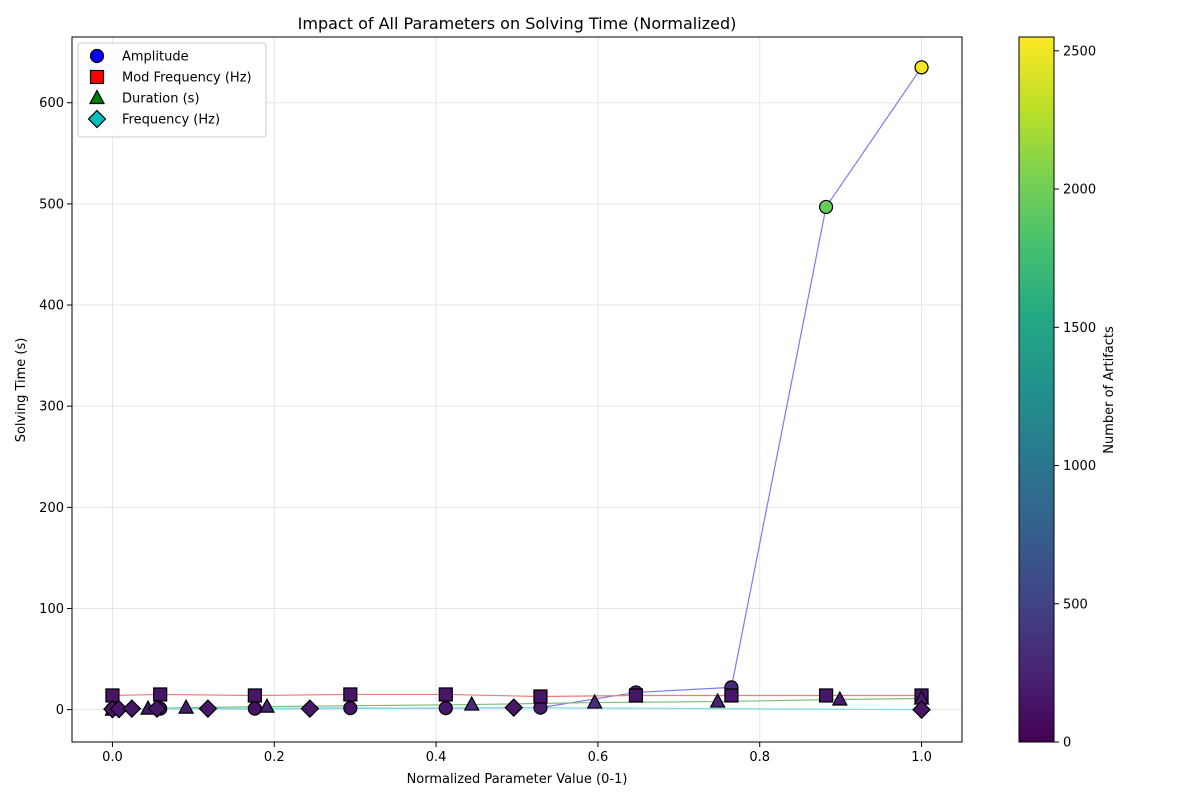 The image size is (1200, 800). Describe the element at coordinates (1079, 51) in the screenshot. I see `colorbar-tick-label: 2500` at that location.